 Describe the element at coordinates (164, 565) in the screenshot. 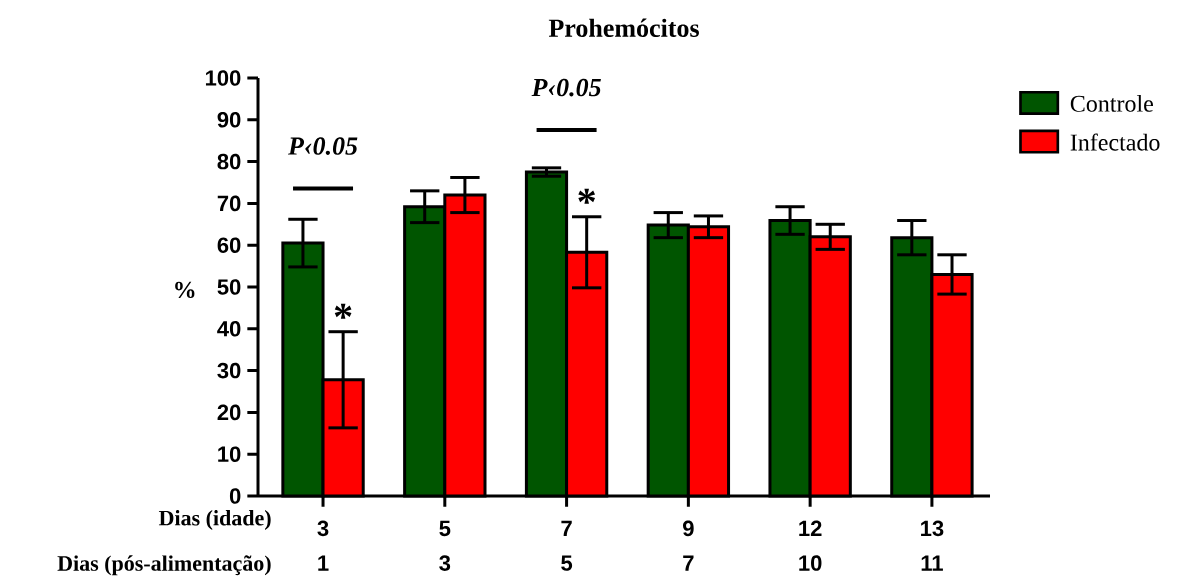

I see `text: Dias (pós-alimentação)` at that location.